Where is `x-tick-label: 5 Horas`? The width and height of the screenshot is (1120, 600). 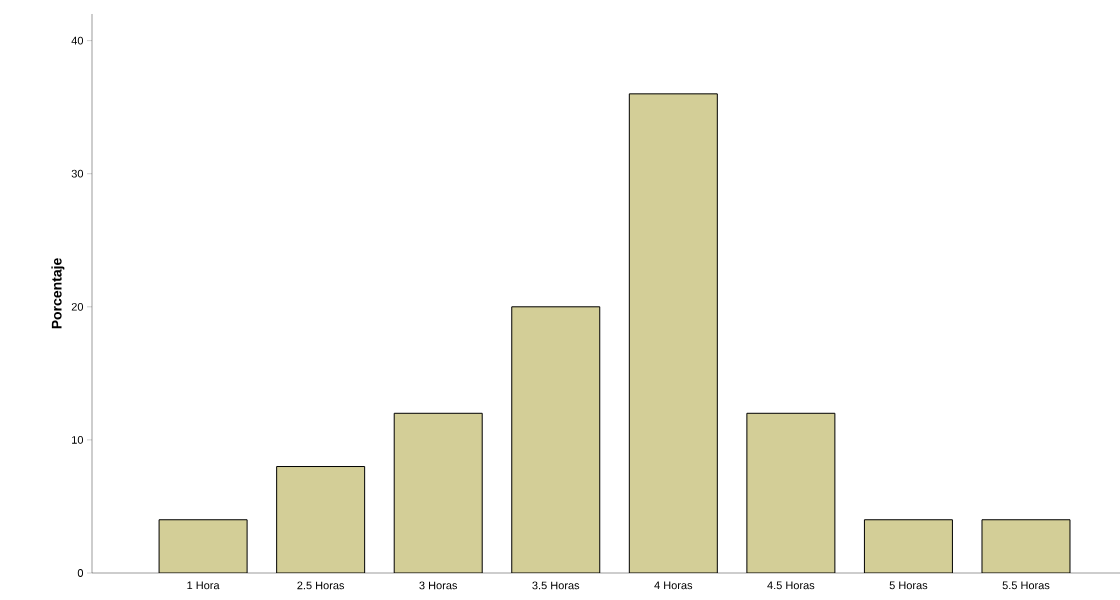
x-tick-label: 5 Horas is located at coordinates (908, 585).